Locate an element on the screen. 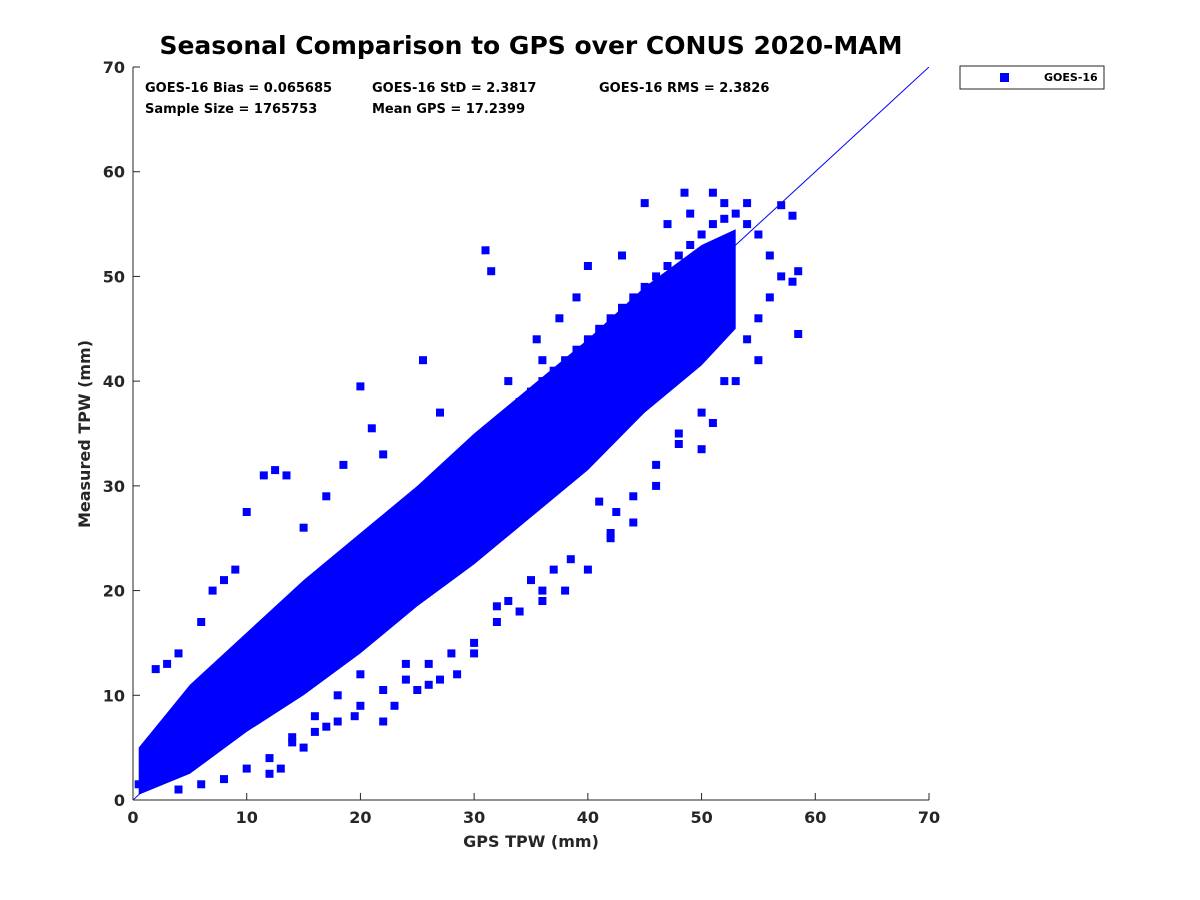 The width and height of the screenshot is (1200, 900). x-tick-label: 30 is located at coordinates (474, 817).